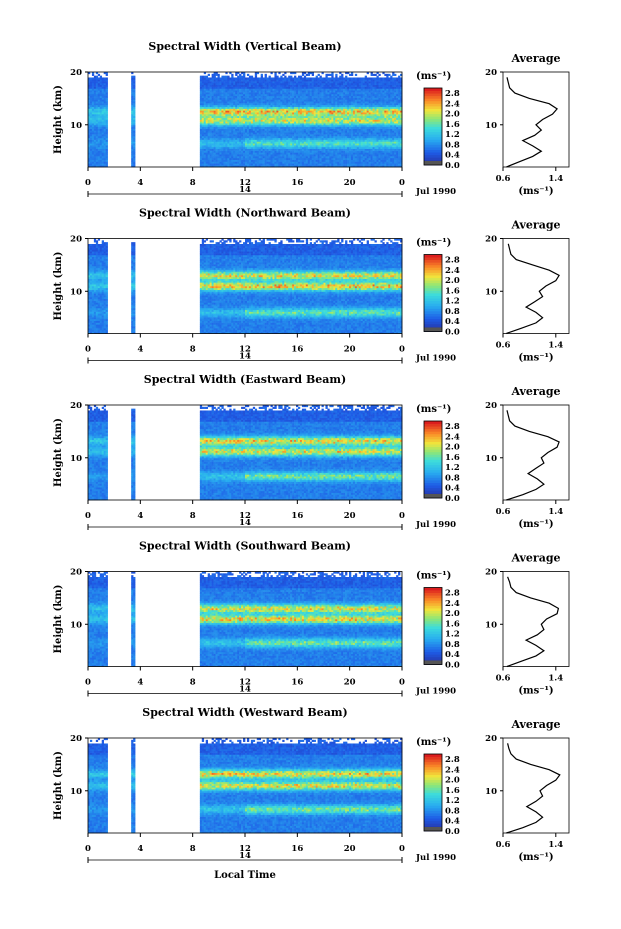 Image resolution: width=621 pixels, height=929 pixels. Describe the element at coordinates (244, 46) in the screenshot. I see `panel-title: Spectral Width (Vertical Beam)` at that location.